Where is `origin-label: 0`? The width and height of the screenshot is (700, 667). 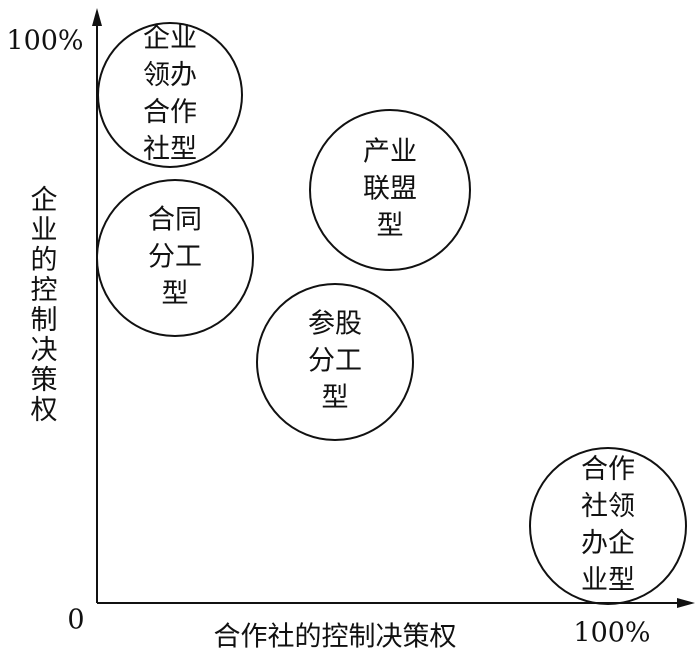 origin-label: 0 is located at coordinates (75, 620).